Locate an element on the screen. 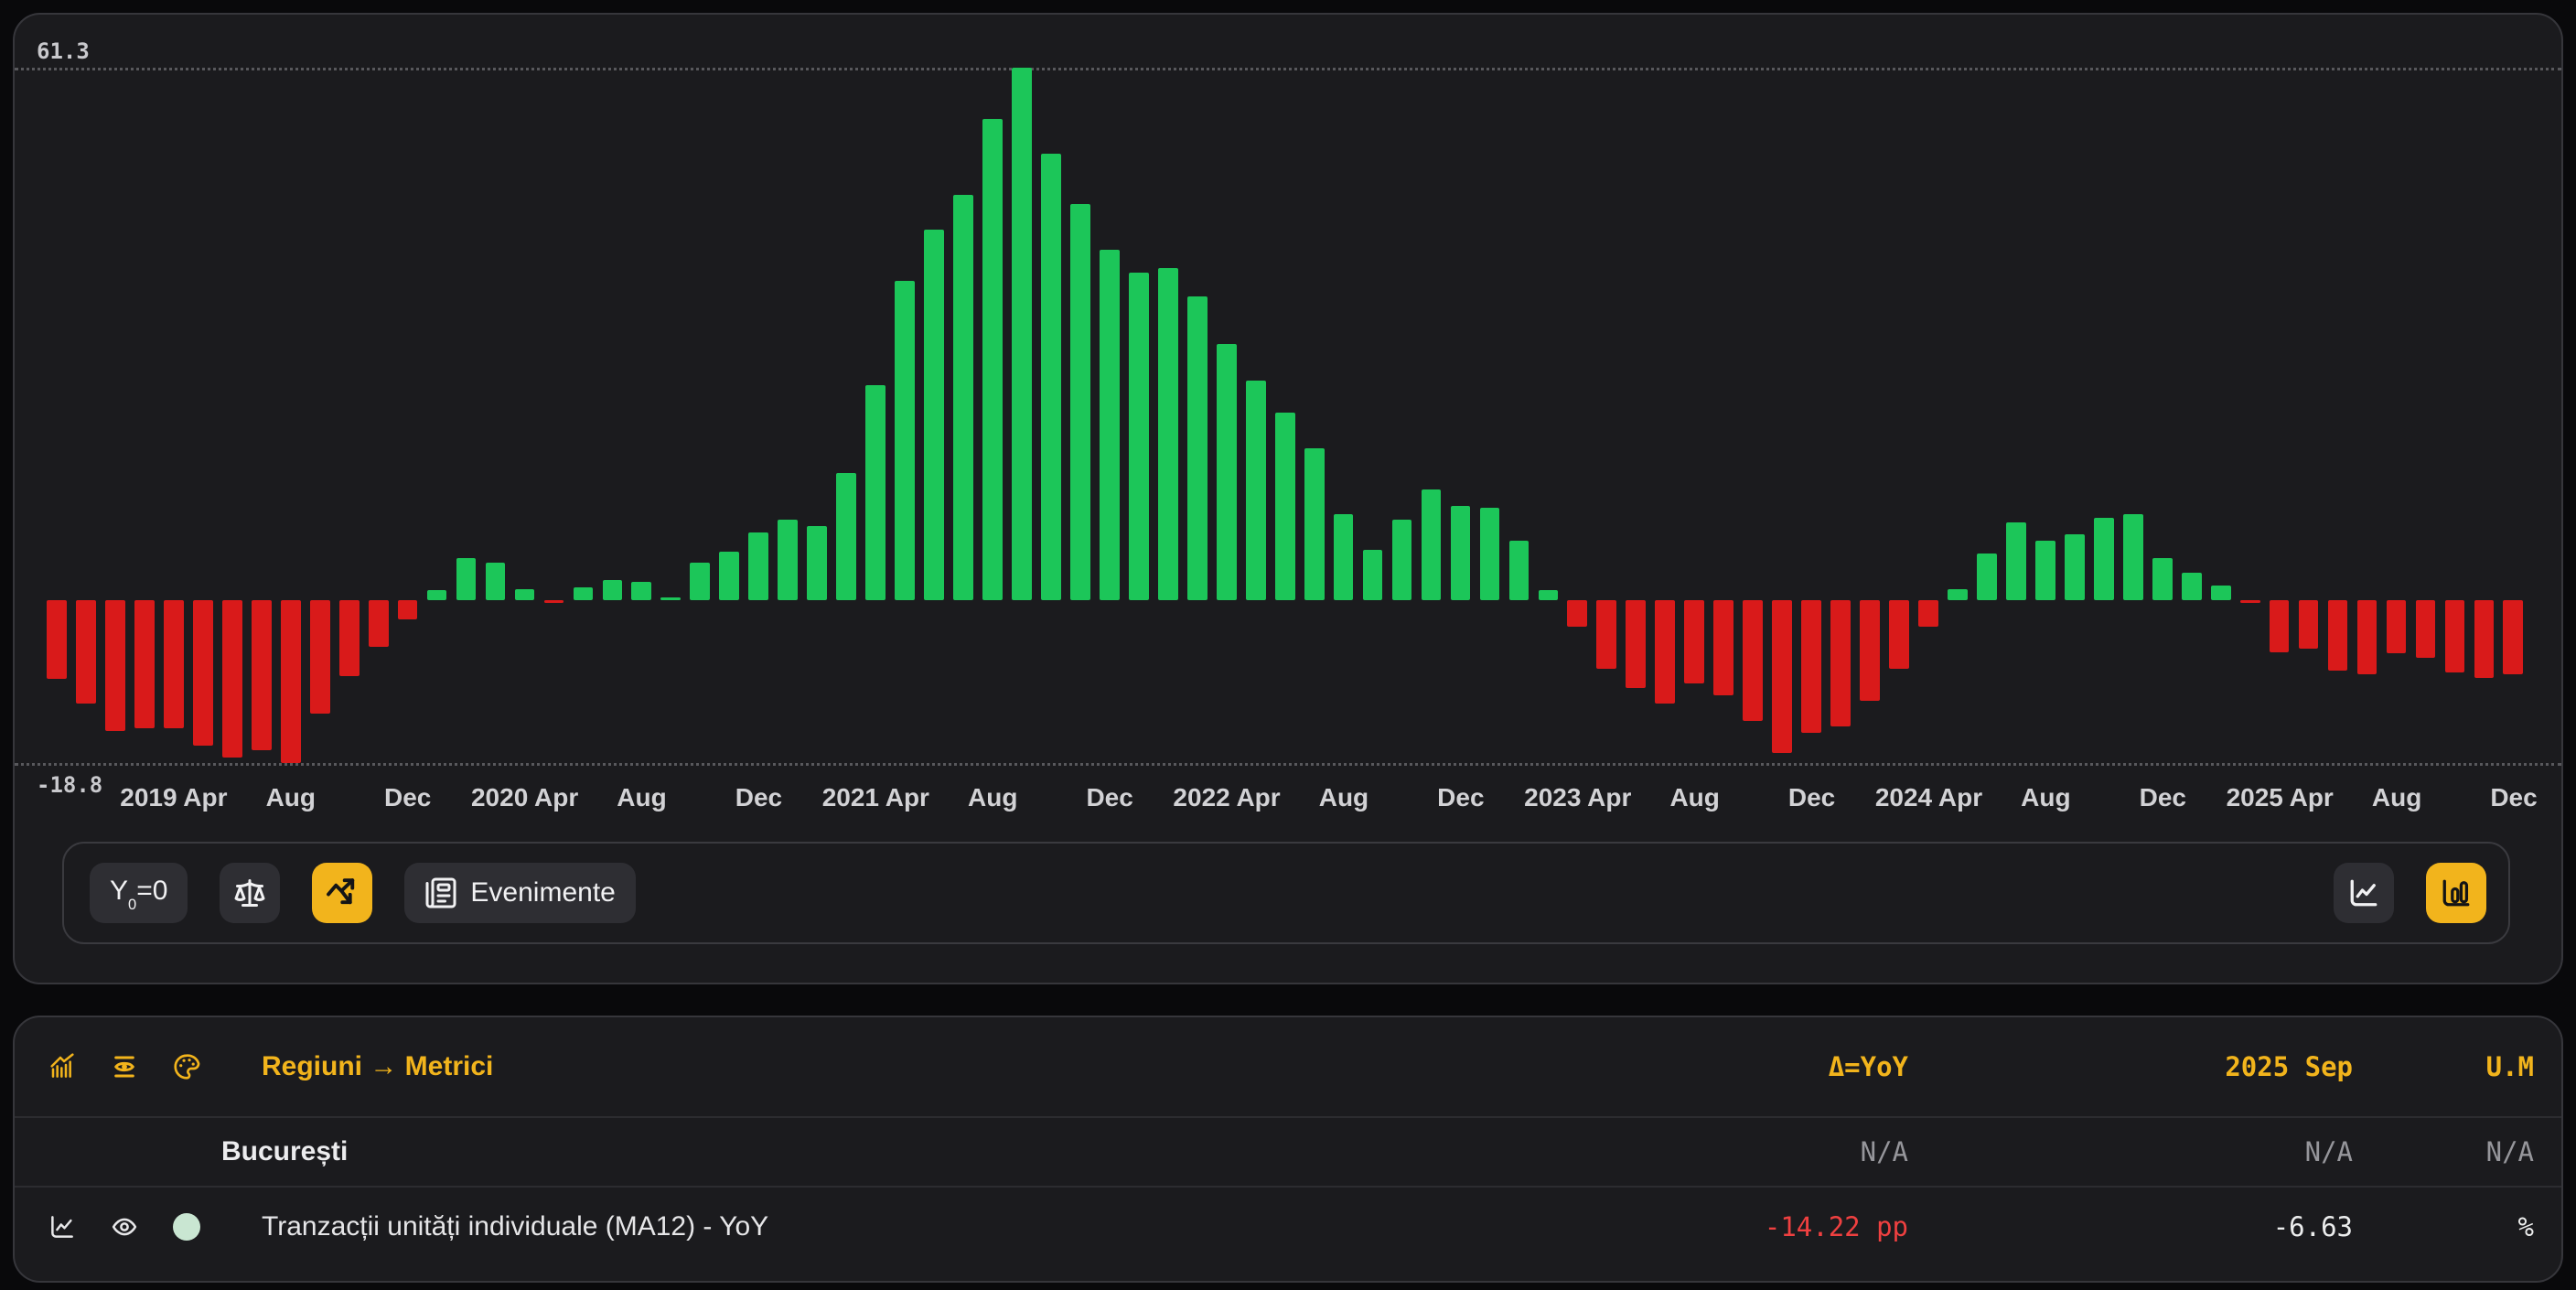 This screenshot has width=2576, height=1290. bar-2022 Sep is located at coordinates (1372, 574).